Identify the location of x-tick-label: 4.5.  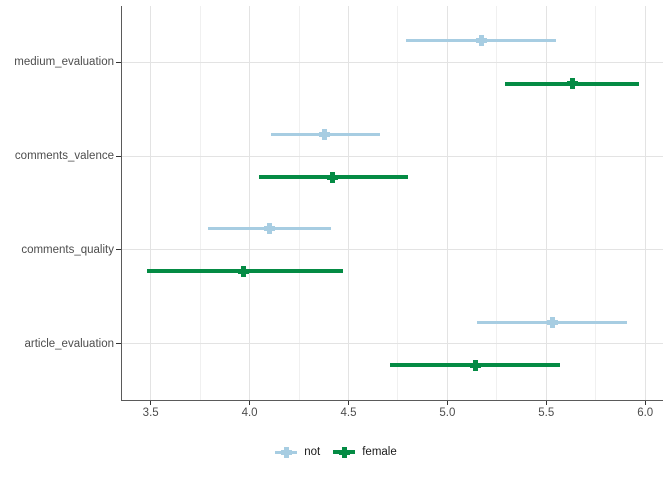
(348, 413).